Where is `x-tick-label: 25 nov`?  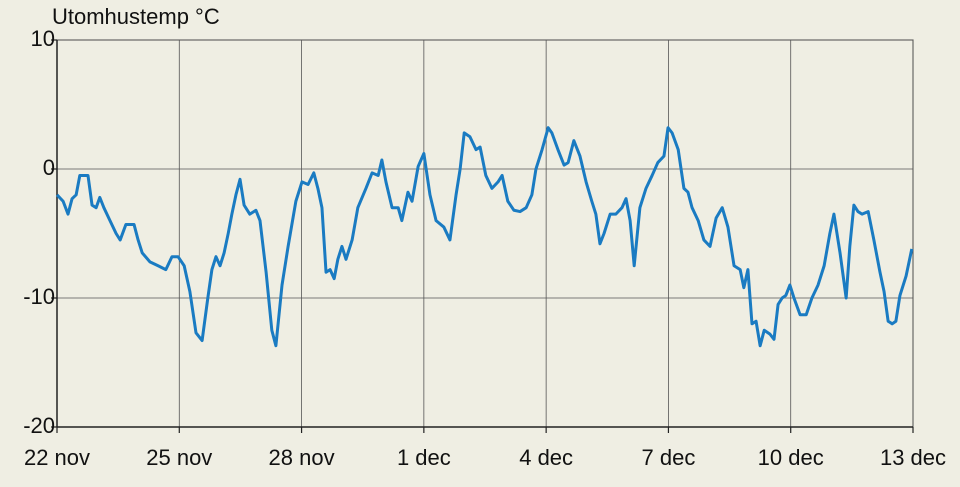
x-tick-label: 25 nov is located at coordinates (179, 457).